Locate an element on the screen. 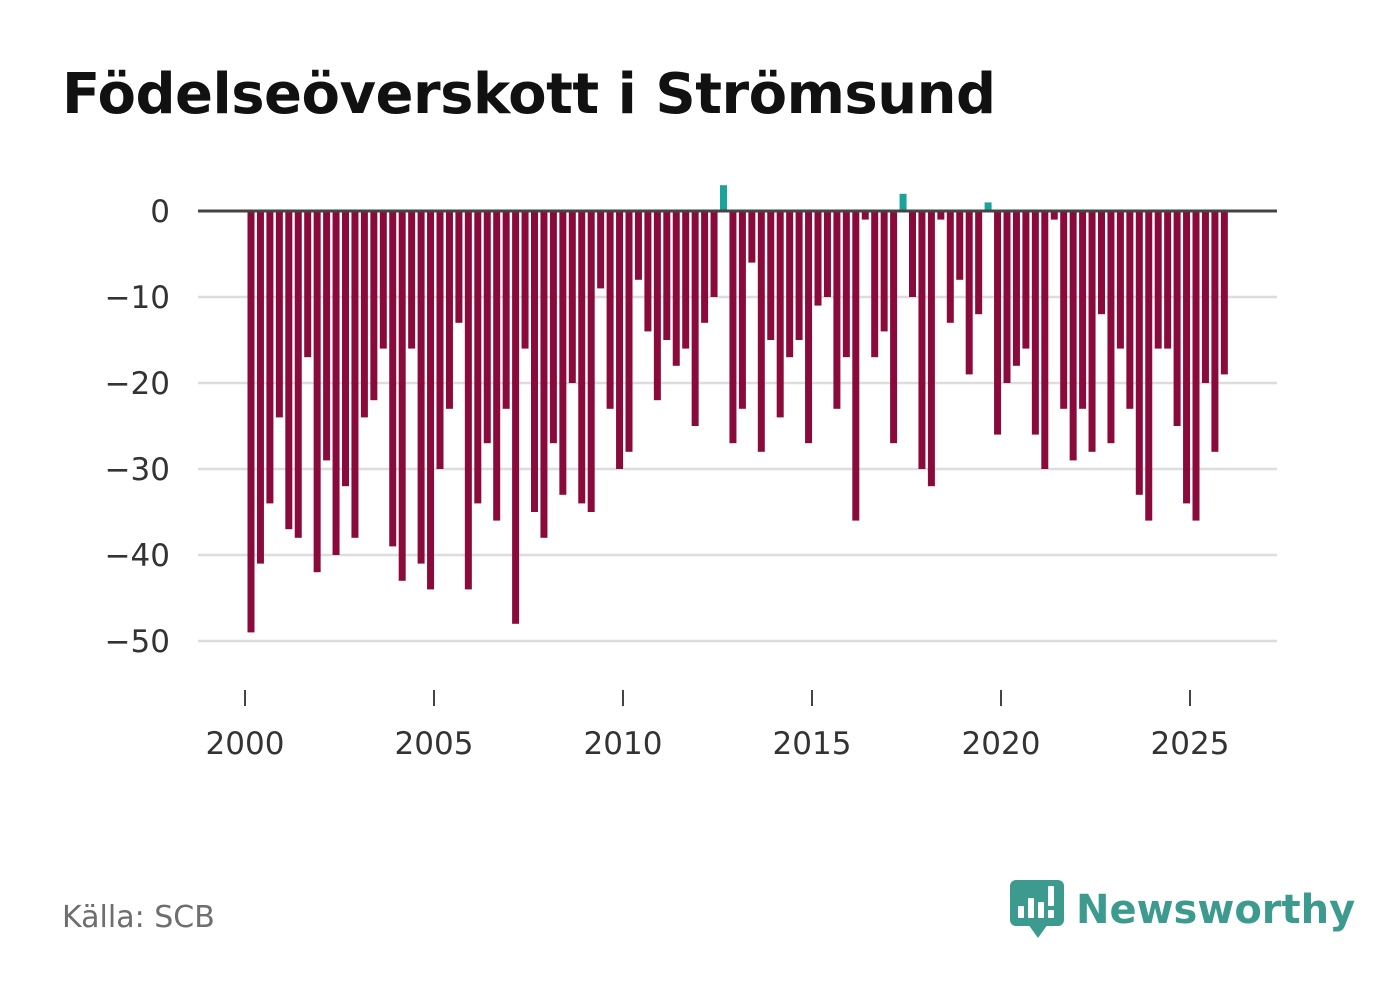  x-tick-label: 2005 is located at coordinates (434, 744).